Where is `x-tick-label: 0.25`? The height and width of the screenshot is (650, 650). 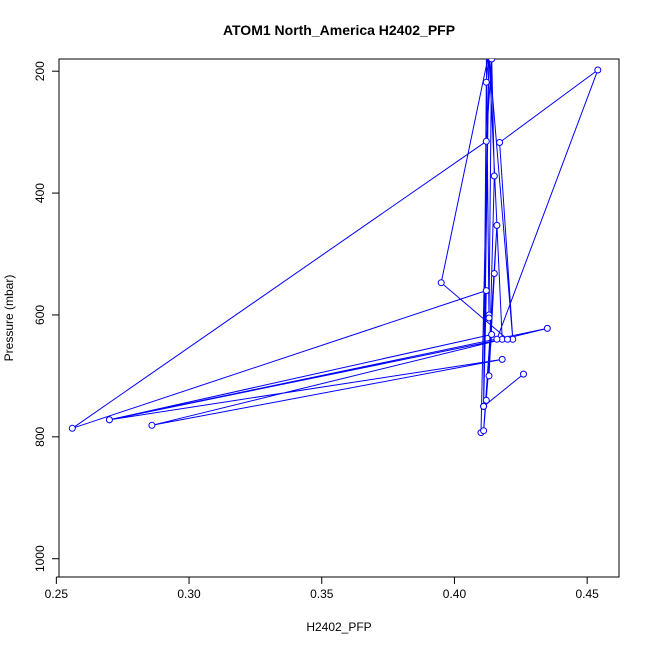 x-tick-label: 0.25 is located at coordinates (57, 594).